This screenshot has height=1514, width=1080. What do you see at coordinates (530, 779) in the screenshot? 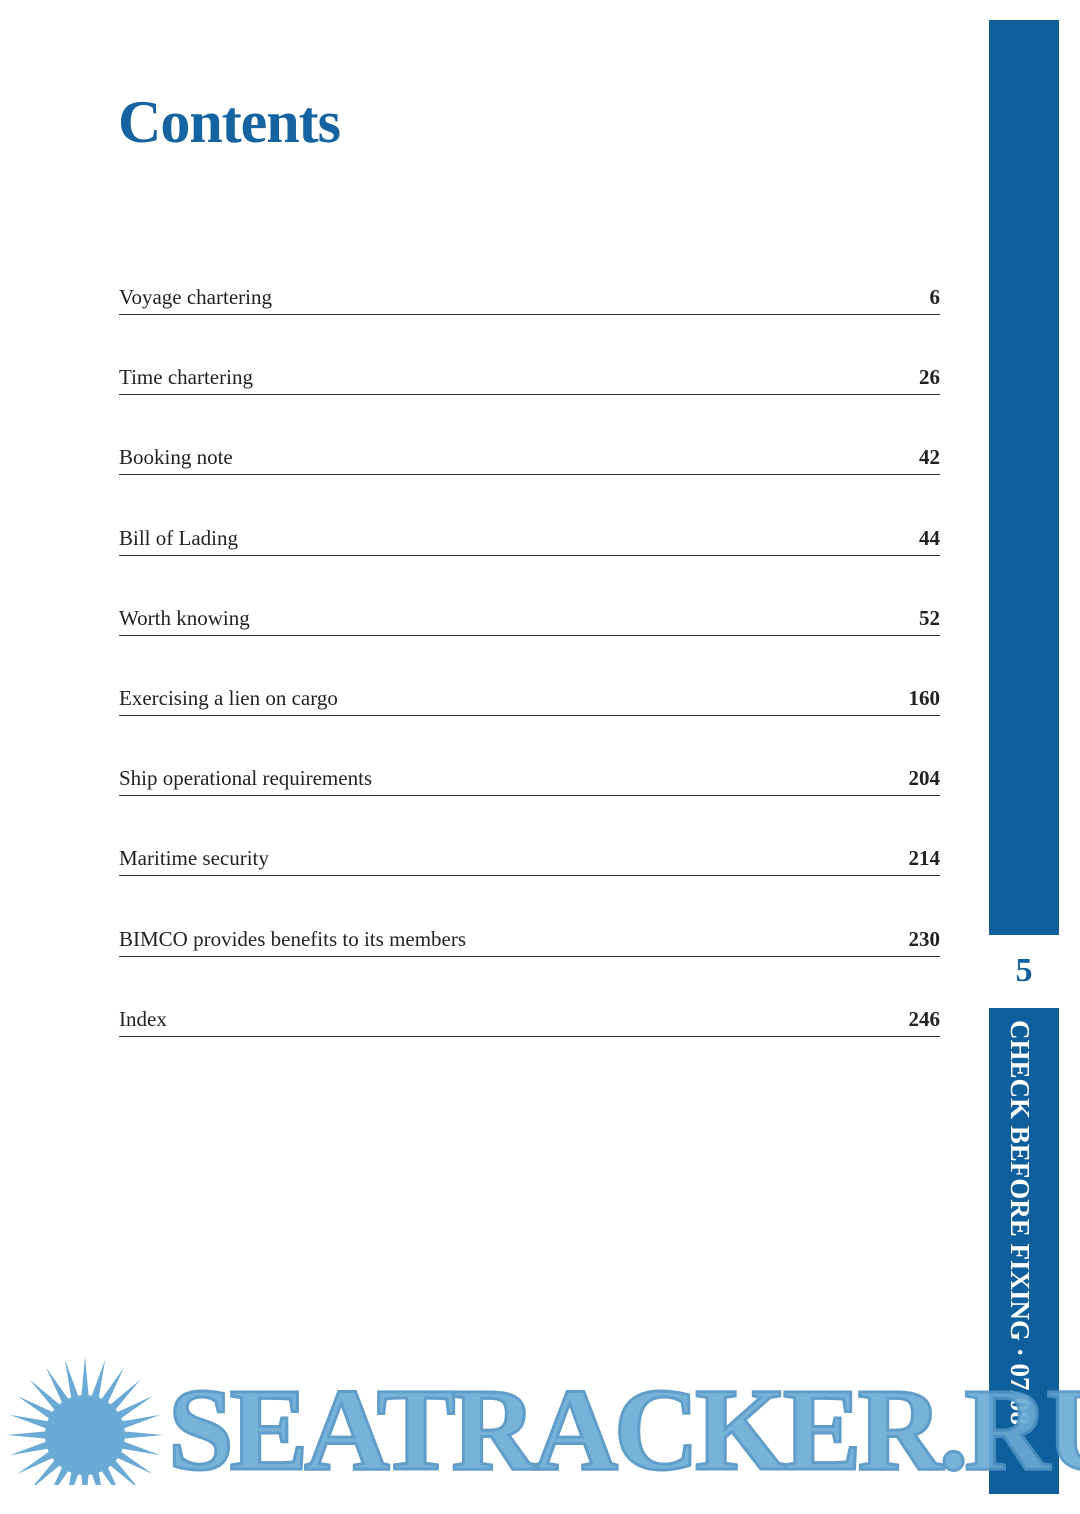
I see `toc-entry: Ship operational requirements 204` at bounding box center [530, 779].